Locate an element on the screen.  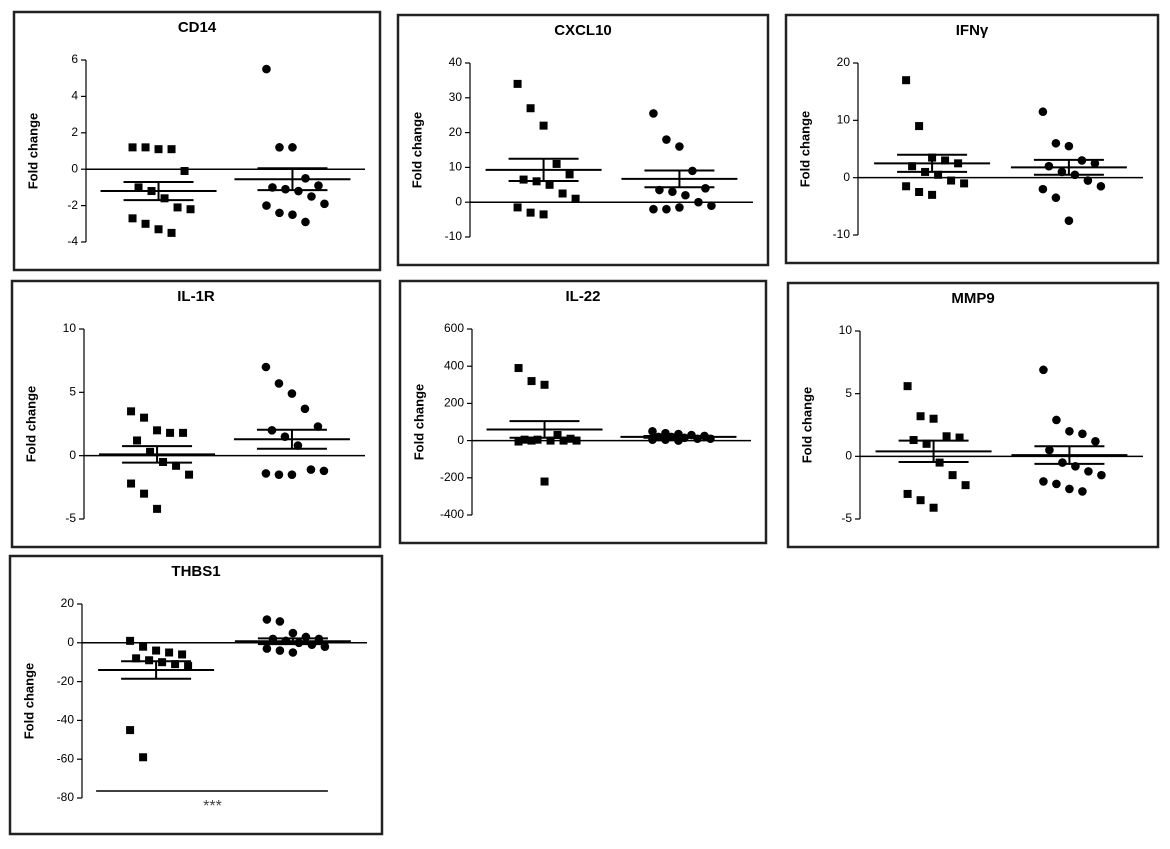
chart-panel: MMP9 Fold change -5 0 5 10 is located at coordinates (973, 415).